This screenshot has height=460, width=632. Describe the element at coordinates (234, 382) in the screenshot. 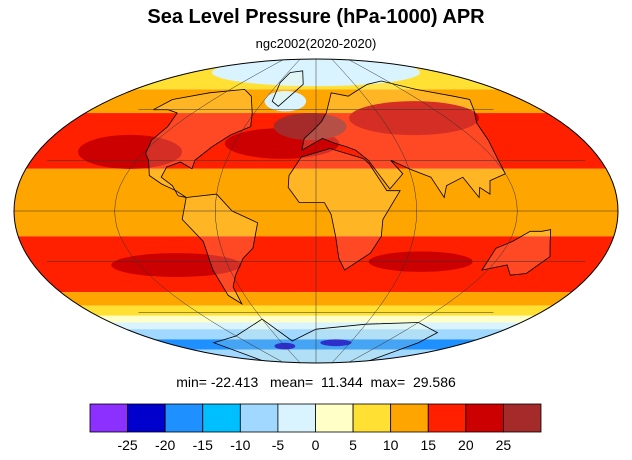

I see `min-value: -22.413` at that location.